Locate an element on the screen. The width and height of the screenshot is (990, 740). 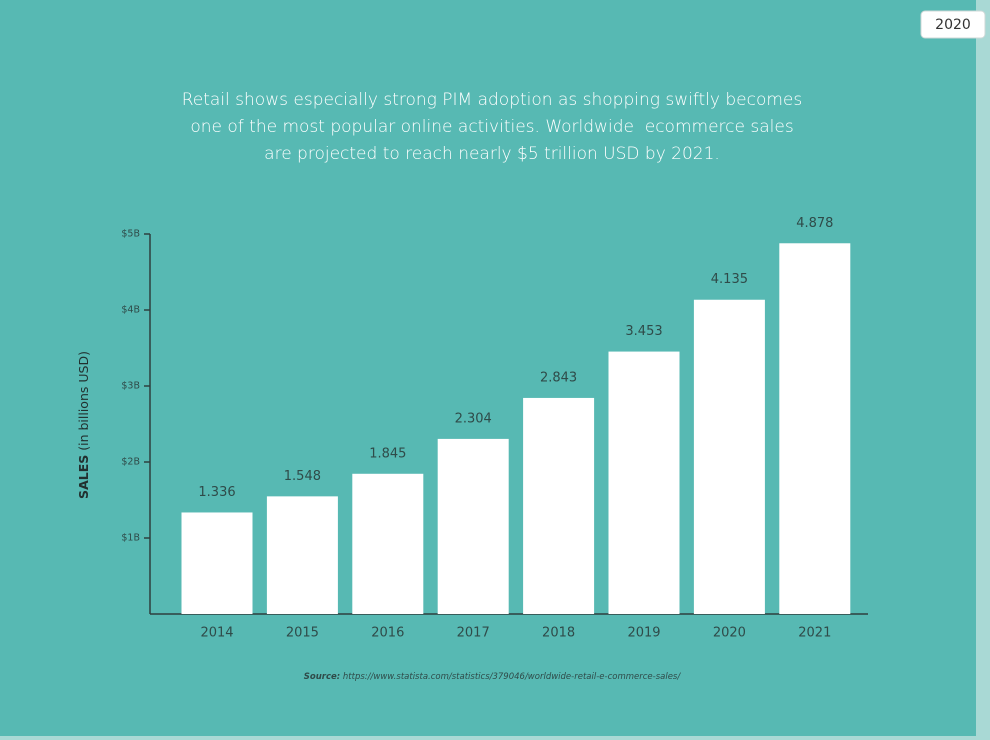
badge: 2020 is located at coordinates (953, 24).